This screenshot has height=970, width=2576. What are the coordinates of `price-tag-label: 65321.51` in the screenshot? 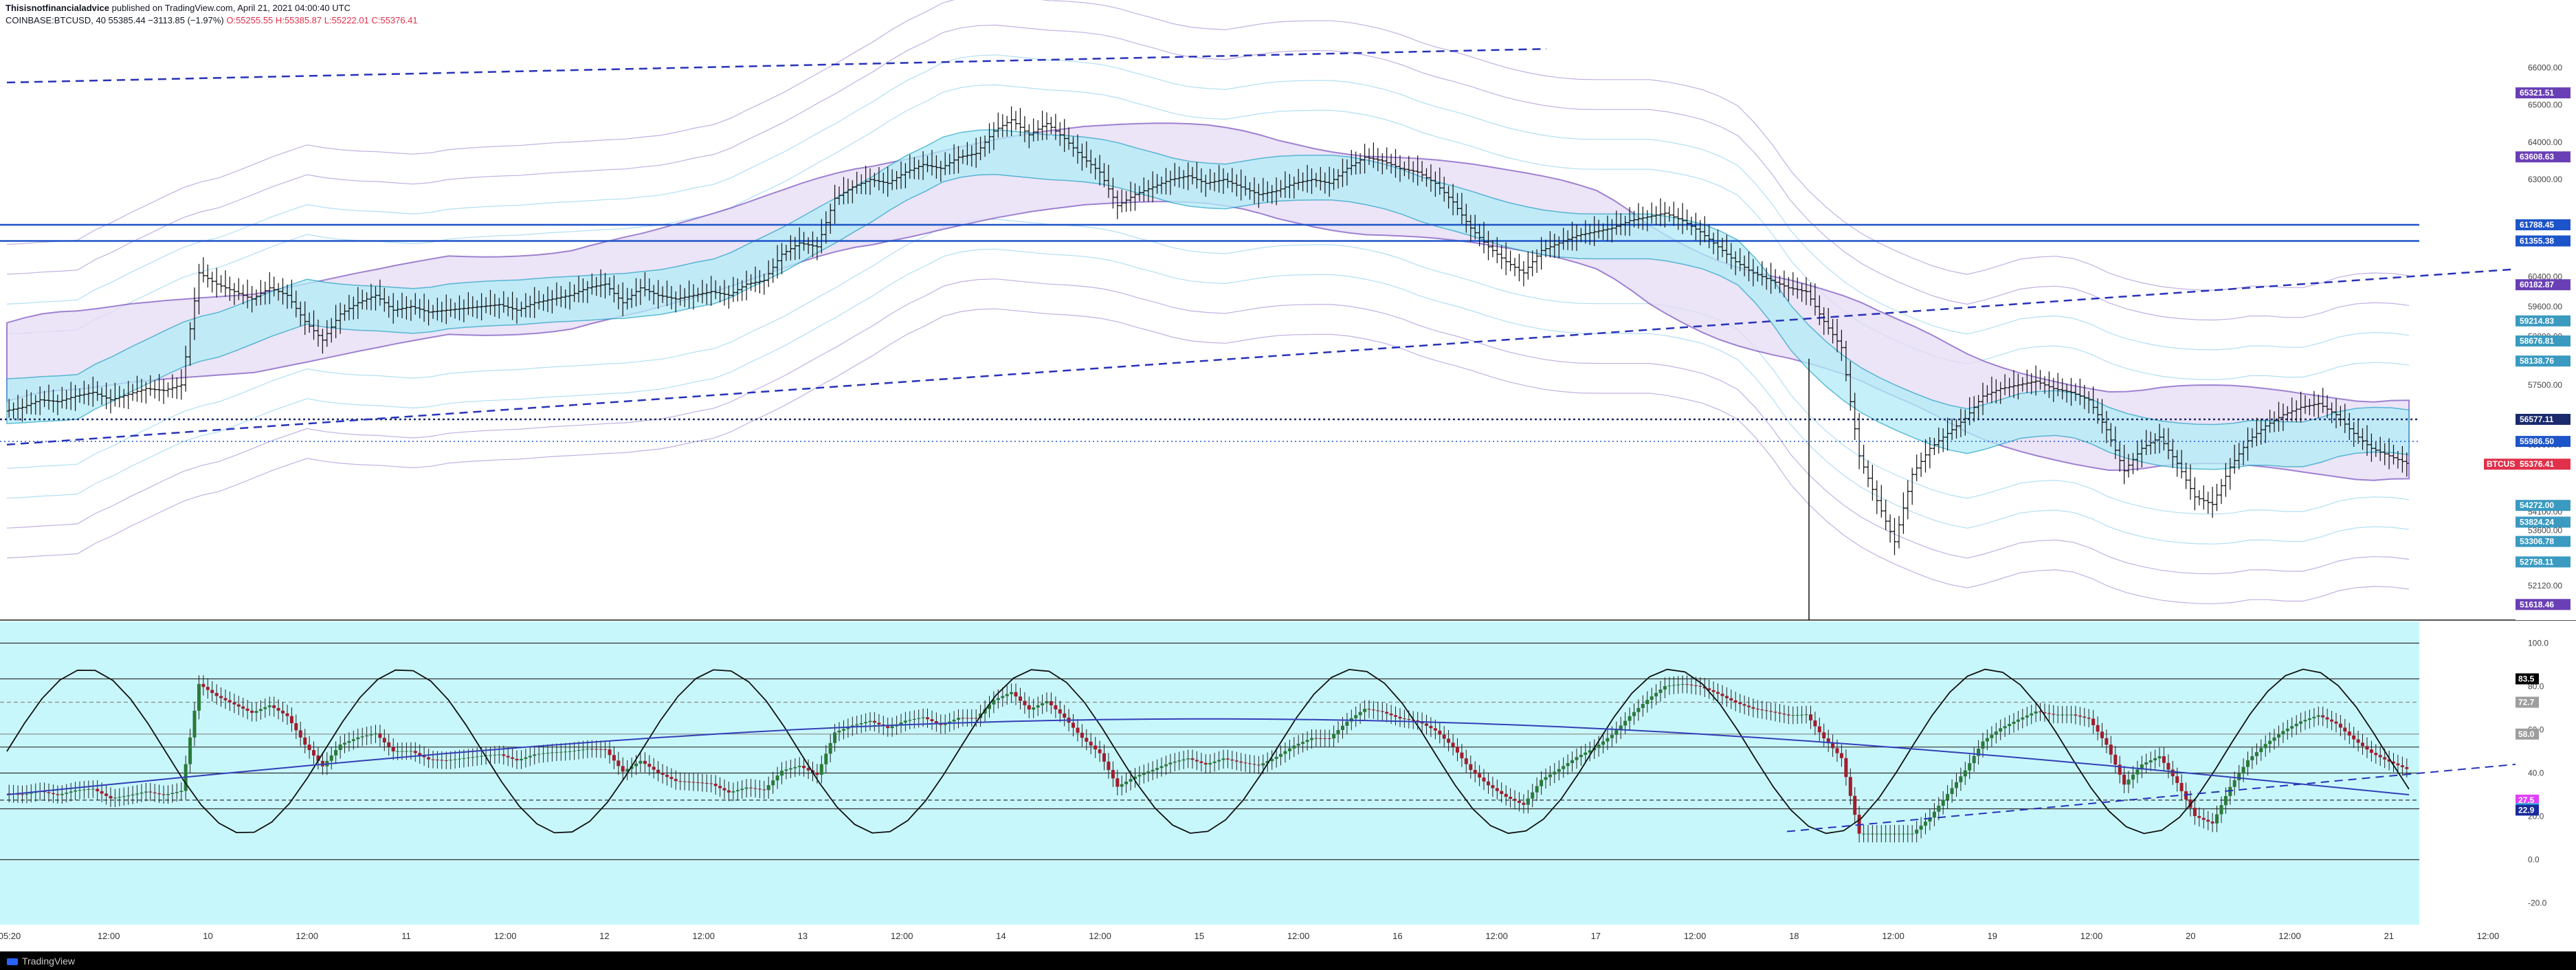 It's located at (2537, 93).